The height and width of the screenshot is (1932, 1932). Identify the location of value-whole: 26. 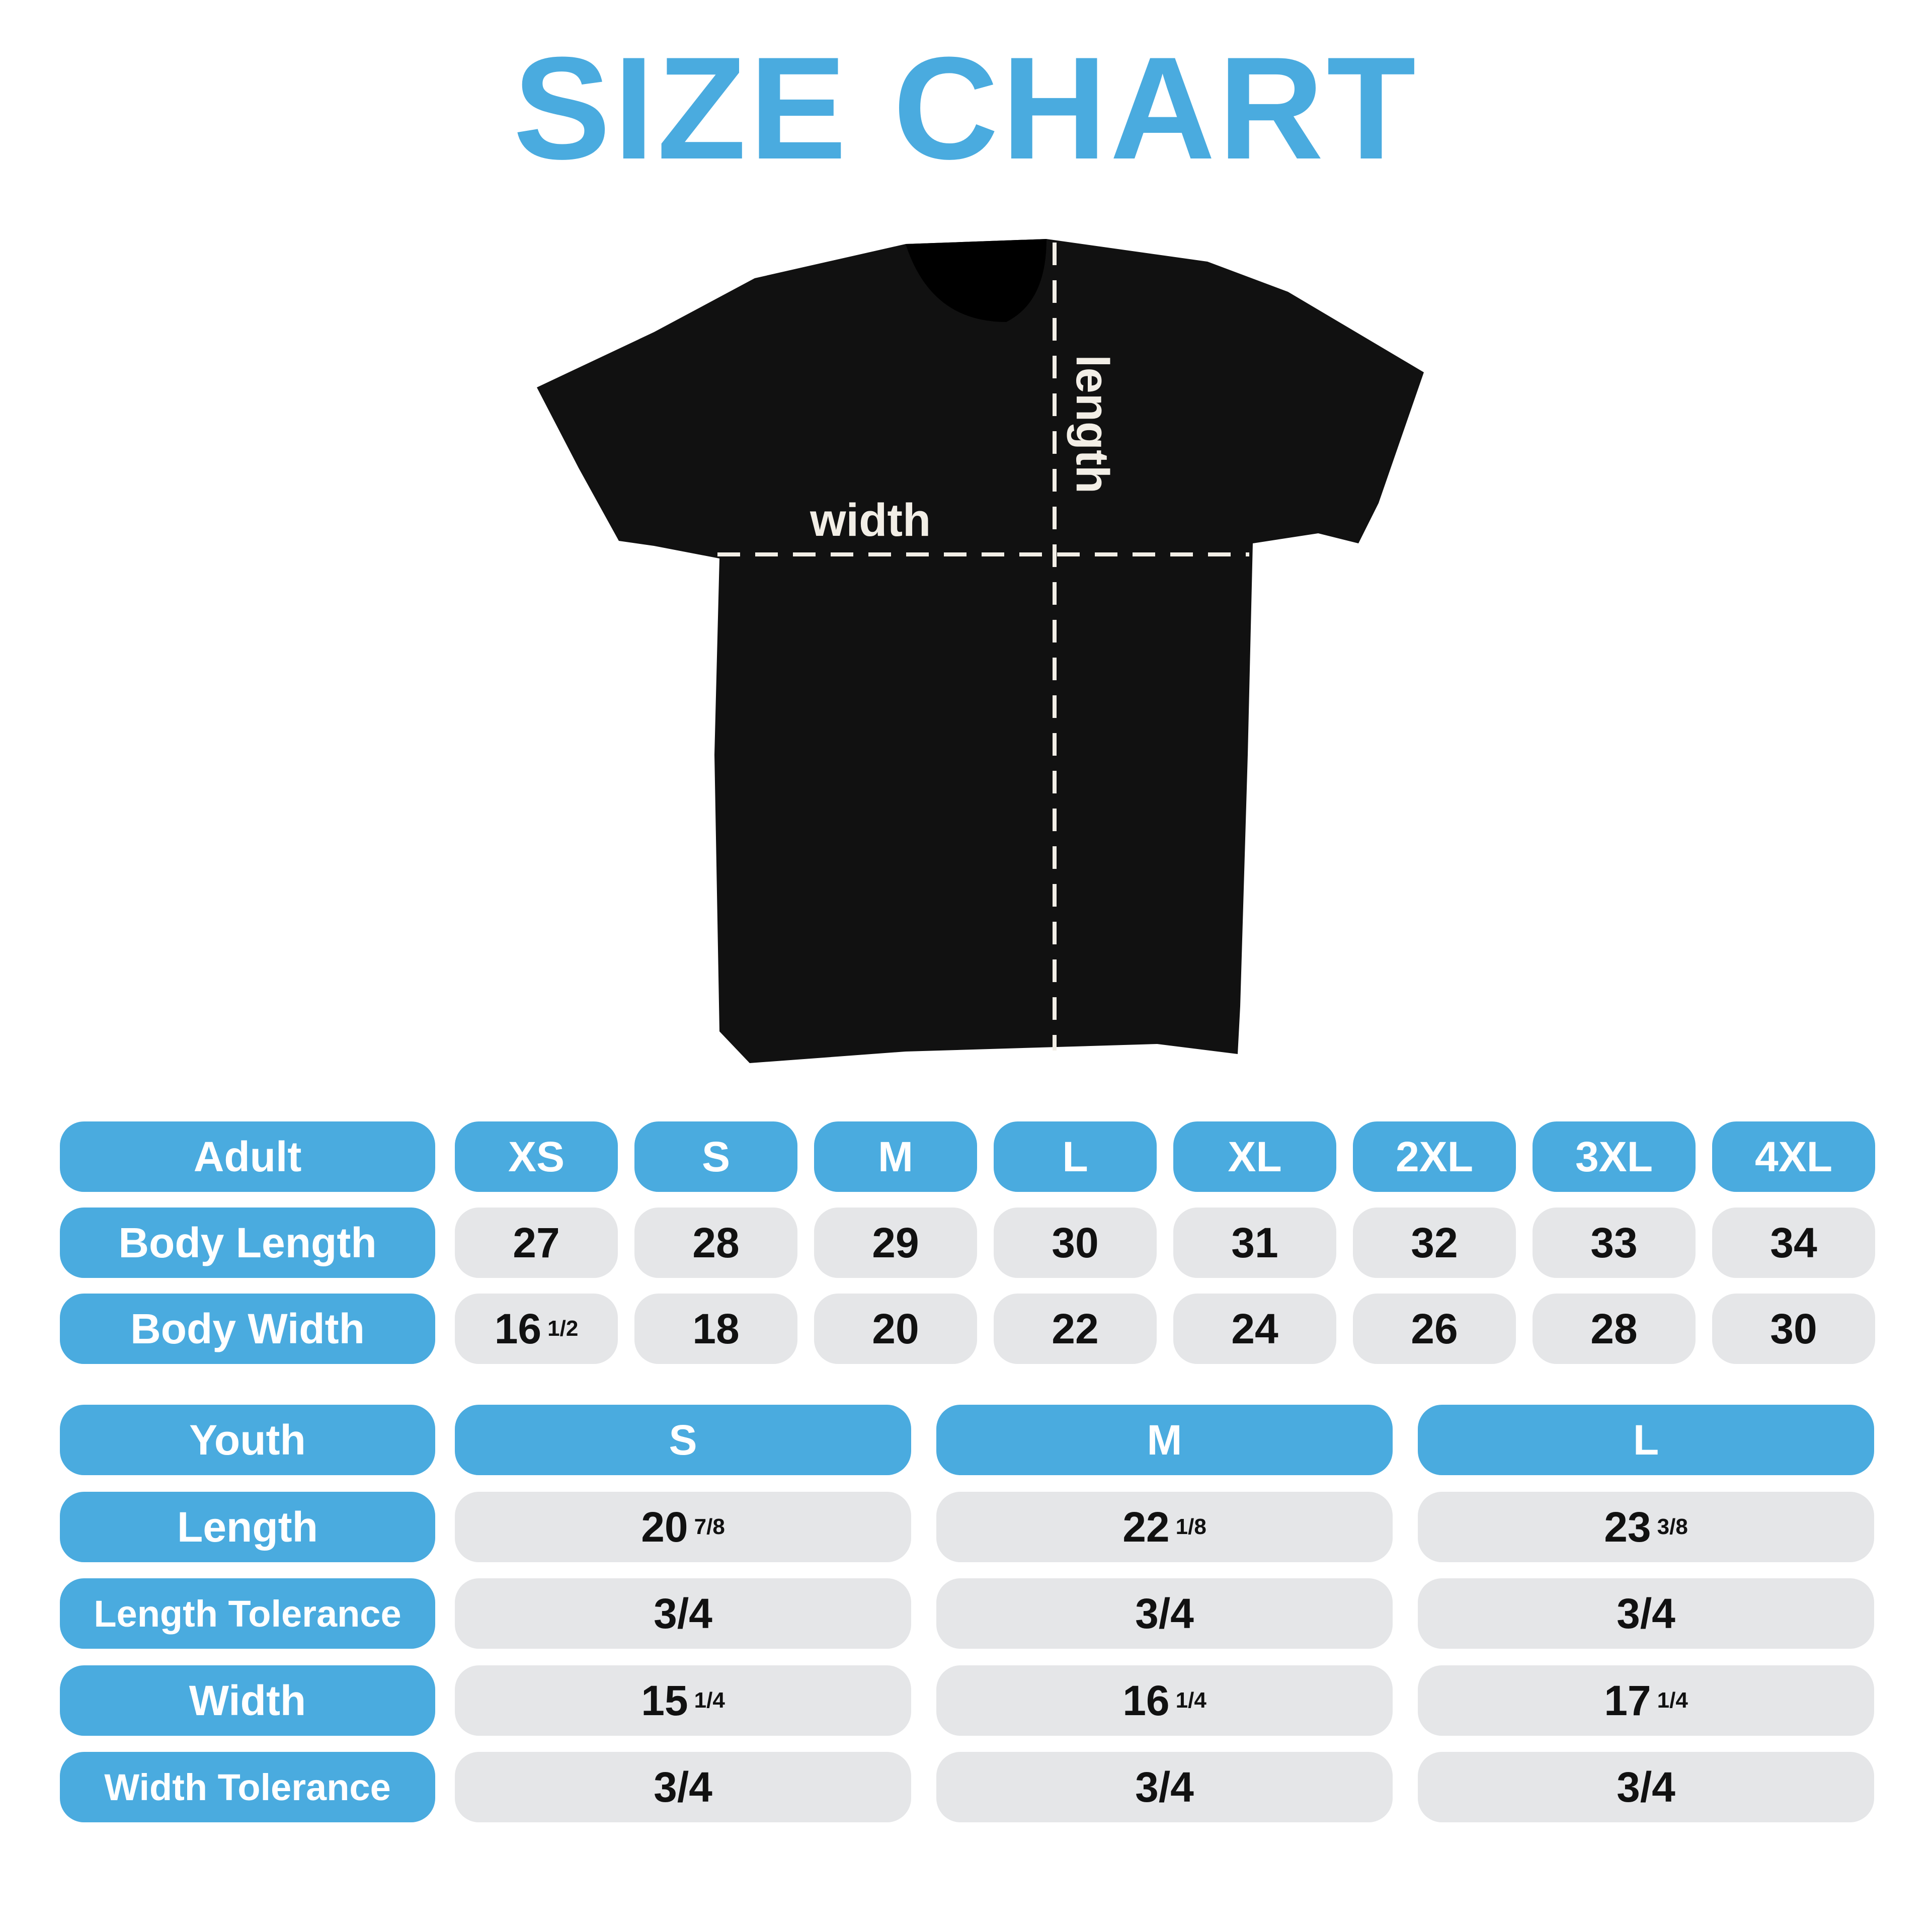
(1434, 1328).